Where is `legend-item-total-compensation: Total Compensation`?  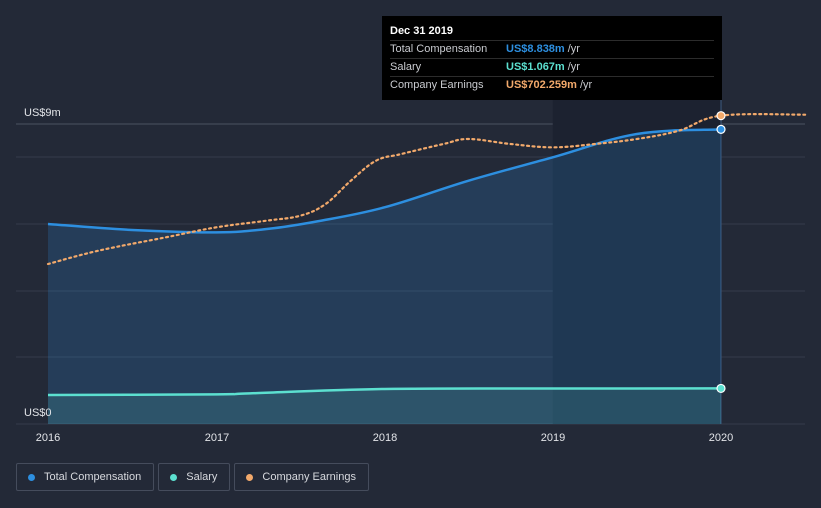 legend-item-total-compensation: Total Compensation is located at coordinates (85, 477).